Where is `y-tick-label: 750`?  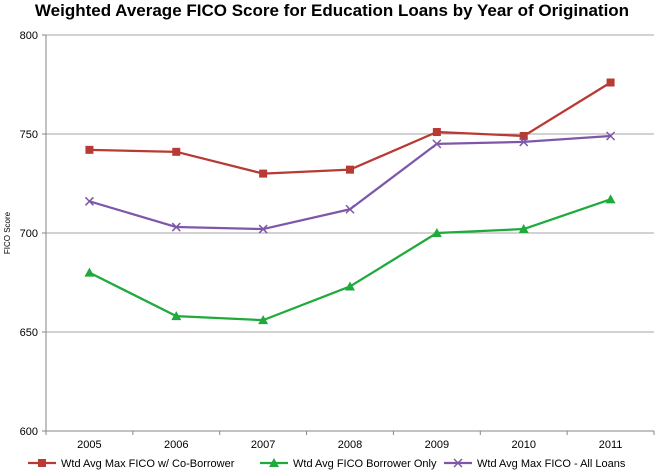
y-tick-label: 750 is located at coordinates (29, 135).